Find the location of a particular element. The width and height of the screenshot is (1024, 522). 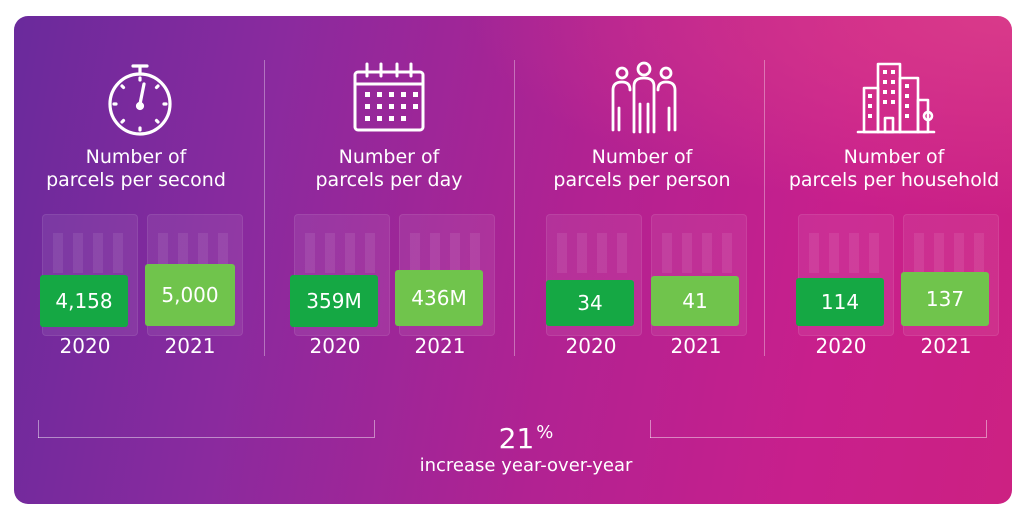

panel-title: Number of parcels per person is located at coordinates (642, 169).